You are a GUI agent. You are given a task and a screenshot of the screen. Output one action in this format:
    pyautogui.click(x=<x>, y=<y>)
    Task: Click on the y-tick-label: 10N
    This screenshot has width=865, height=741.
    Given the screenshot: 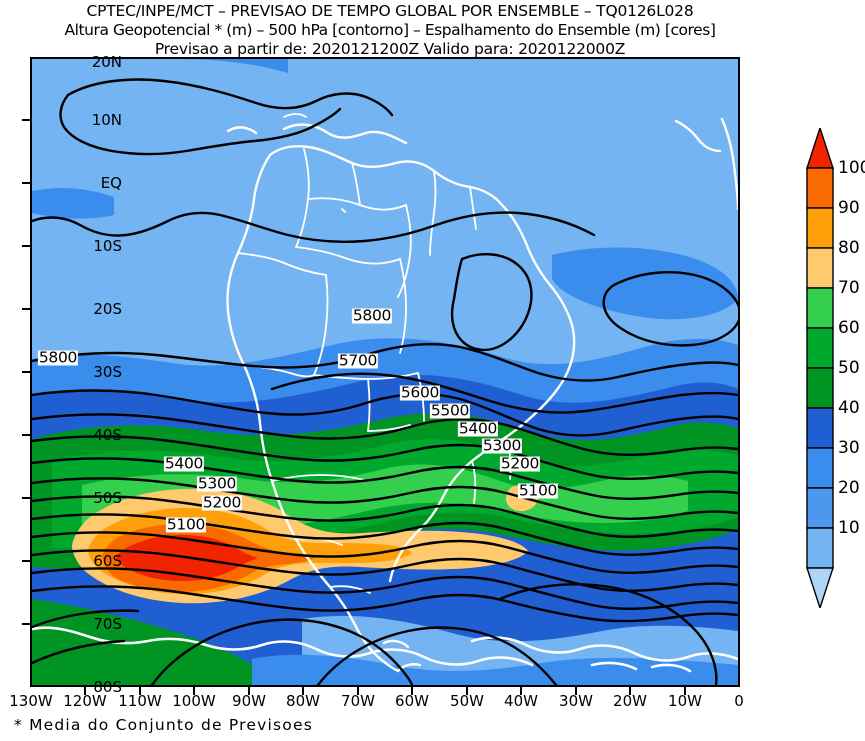 What is the action you would take?
    pyautogui.click(x=106, y=120)
    